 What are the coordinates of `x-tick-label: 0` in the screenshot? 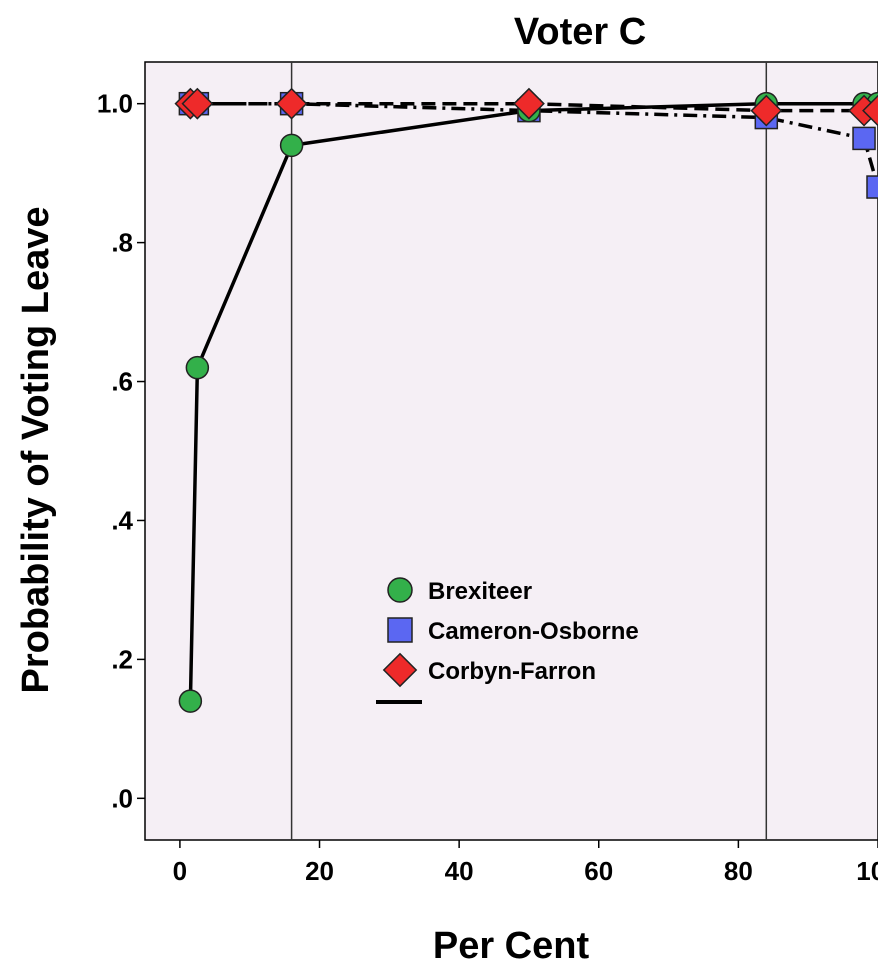 It's located at (180, 871).